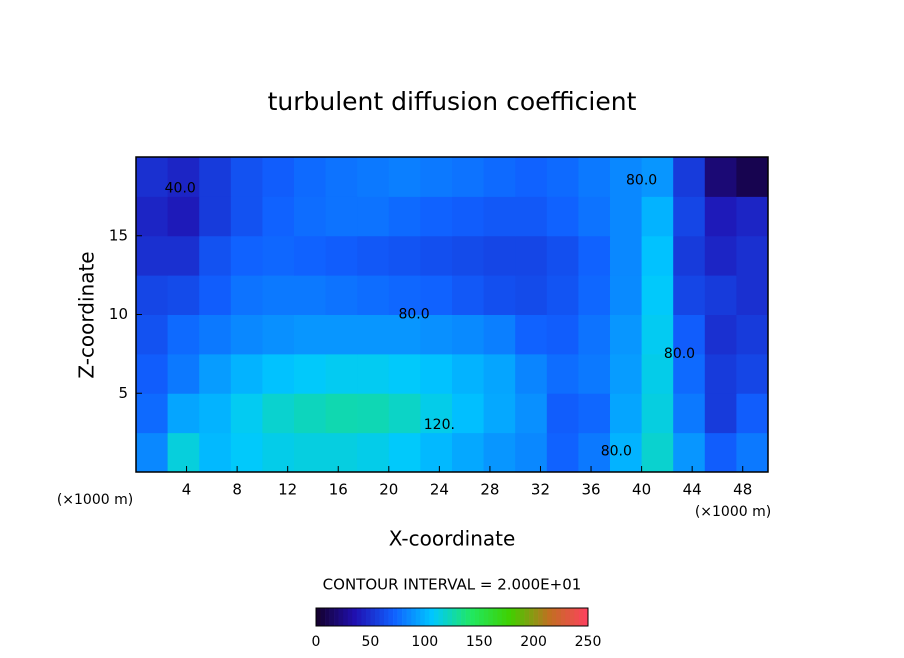 The image size is (904, 658). Describe the element at coordinates (316, 642) in the screenshot. I see `colorbar-tick-label: 0` at that location.